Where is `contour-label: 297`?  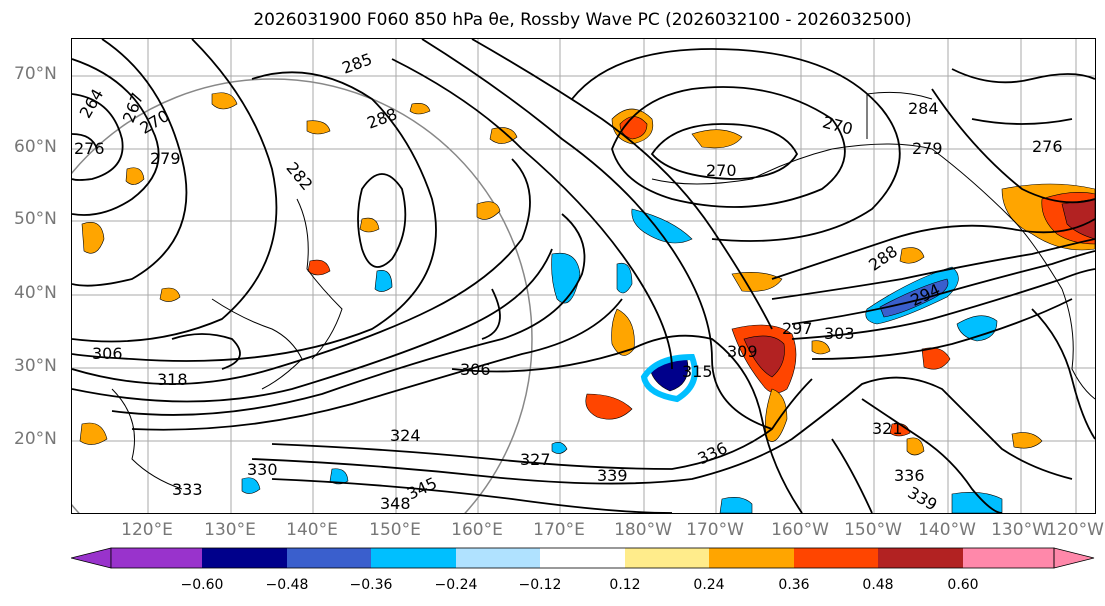
contour-label: 297 is located at coordinates (797, 328).